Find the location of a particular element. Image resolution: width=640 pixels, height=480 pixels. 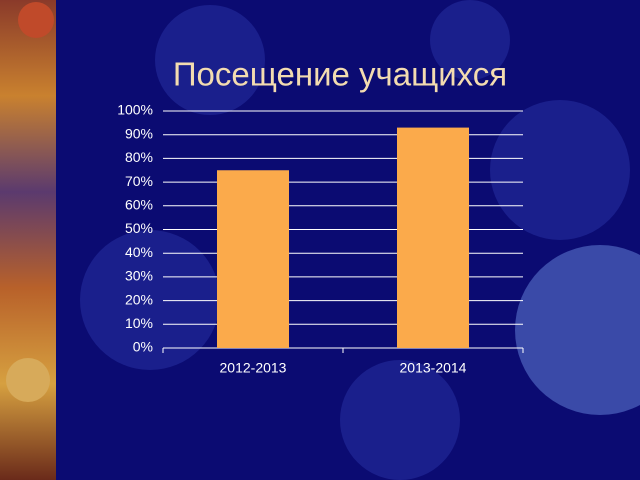

x-tick-label: 2012-2013 is located at coordinates (253, 368).